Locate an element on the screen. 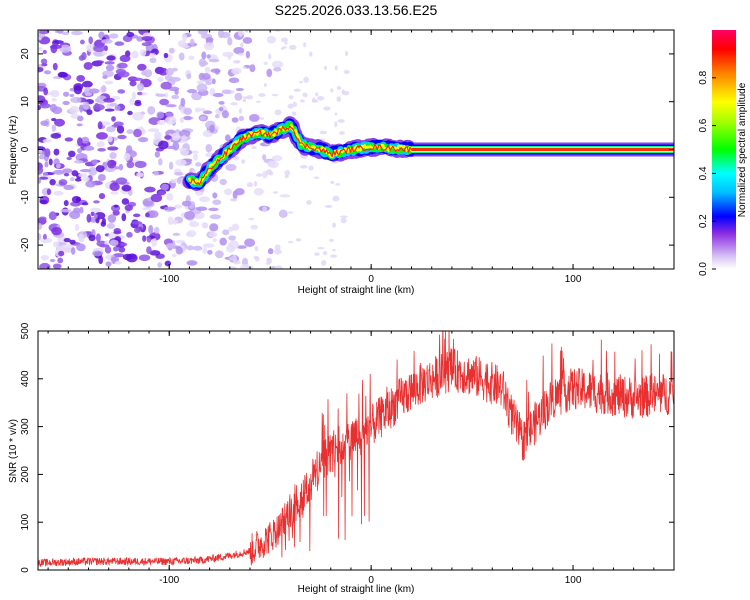 This screenshot has height=600, width=750. spectrogram-xtick-label: -100 is located at coordinates (169, 279).